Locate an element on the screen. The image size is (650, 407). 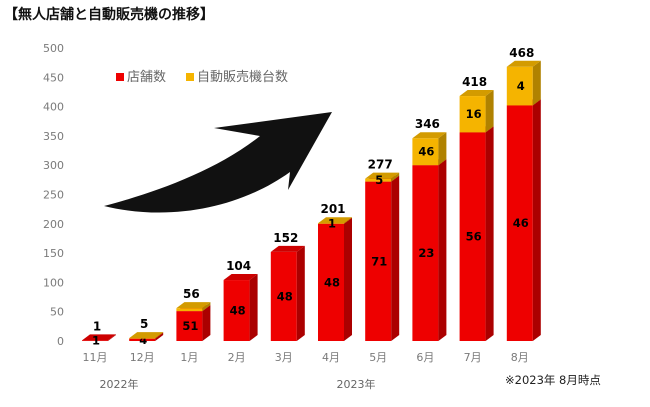
total-label-6: 277 is located at coordinates (380, 165).